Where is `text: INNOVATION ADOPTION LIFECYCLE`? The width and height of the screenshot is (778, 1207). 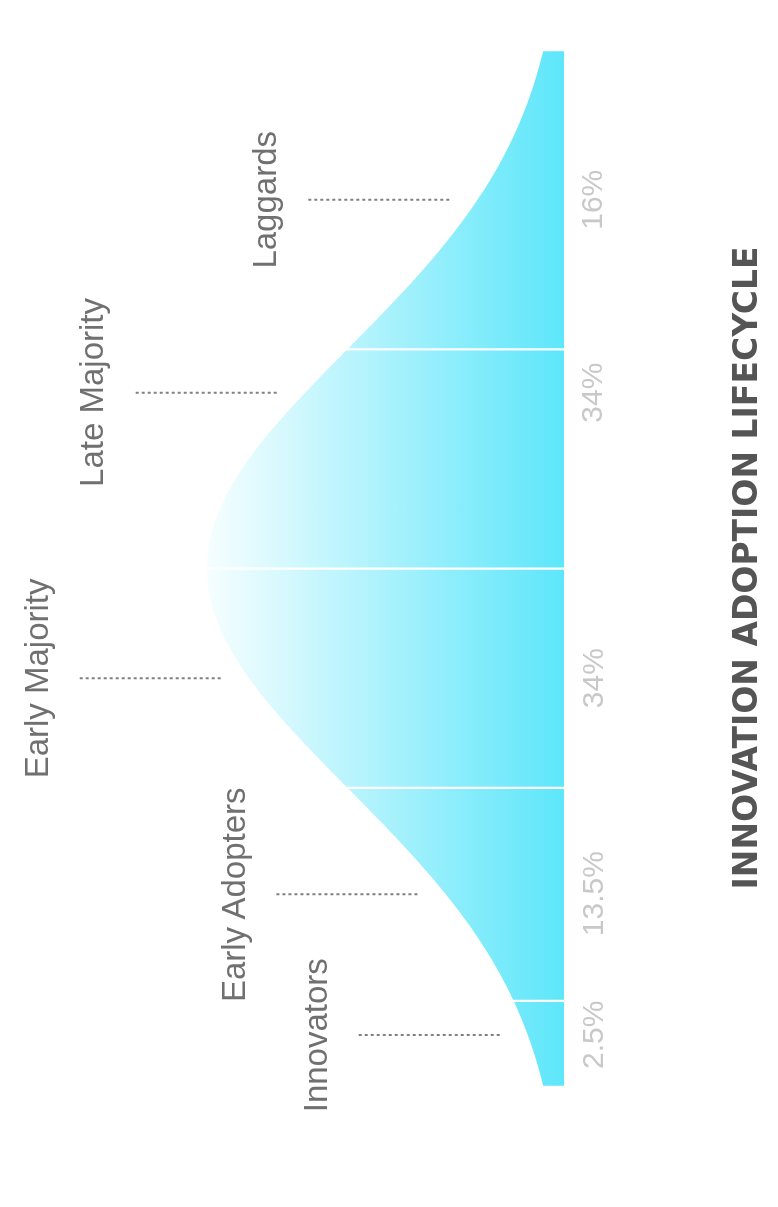 text: INNOVATION ADOPTION LIFECYCLE is located at coordinates (745, 568).